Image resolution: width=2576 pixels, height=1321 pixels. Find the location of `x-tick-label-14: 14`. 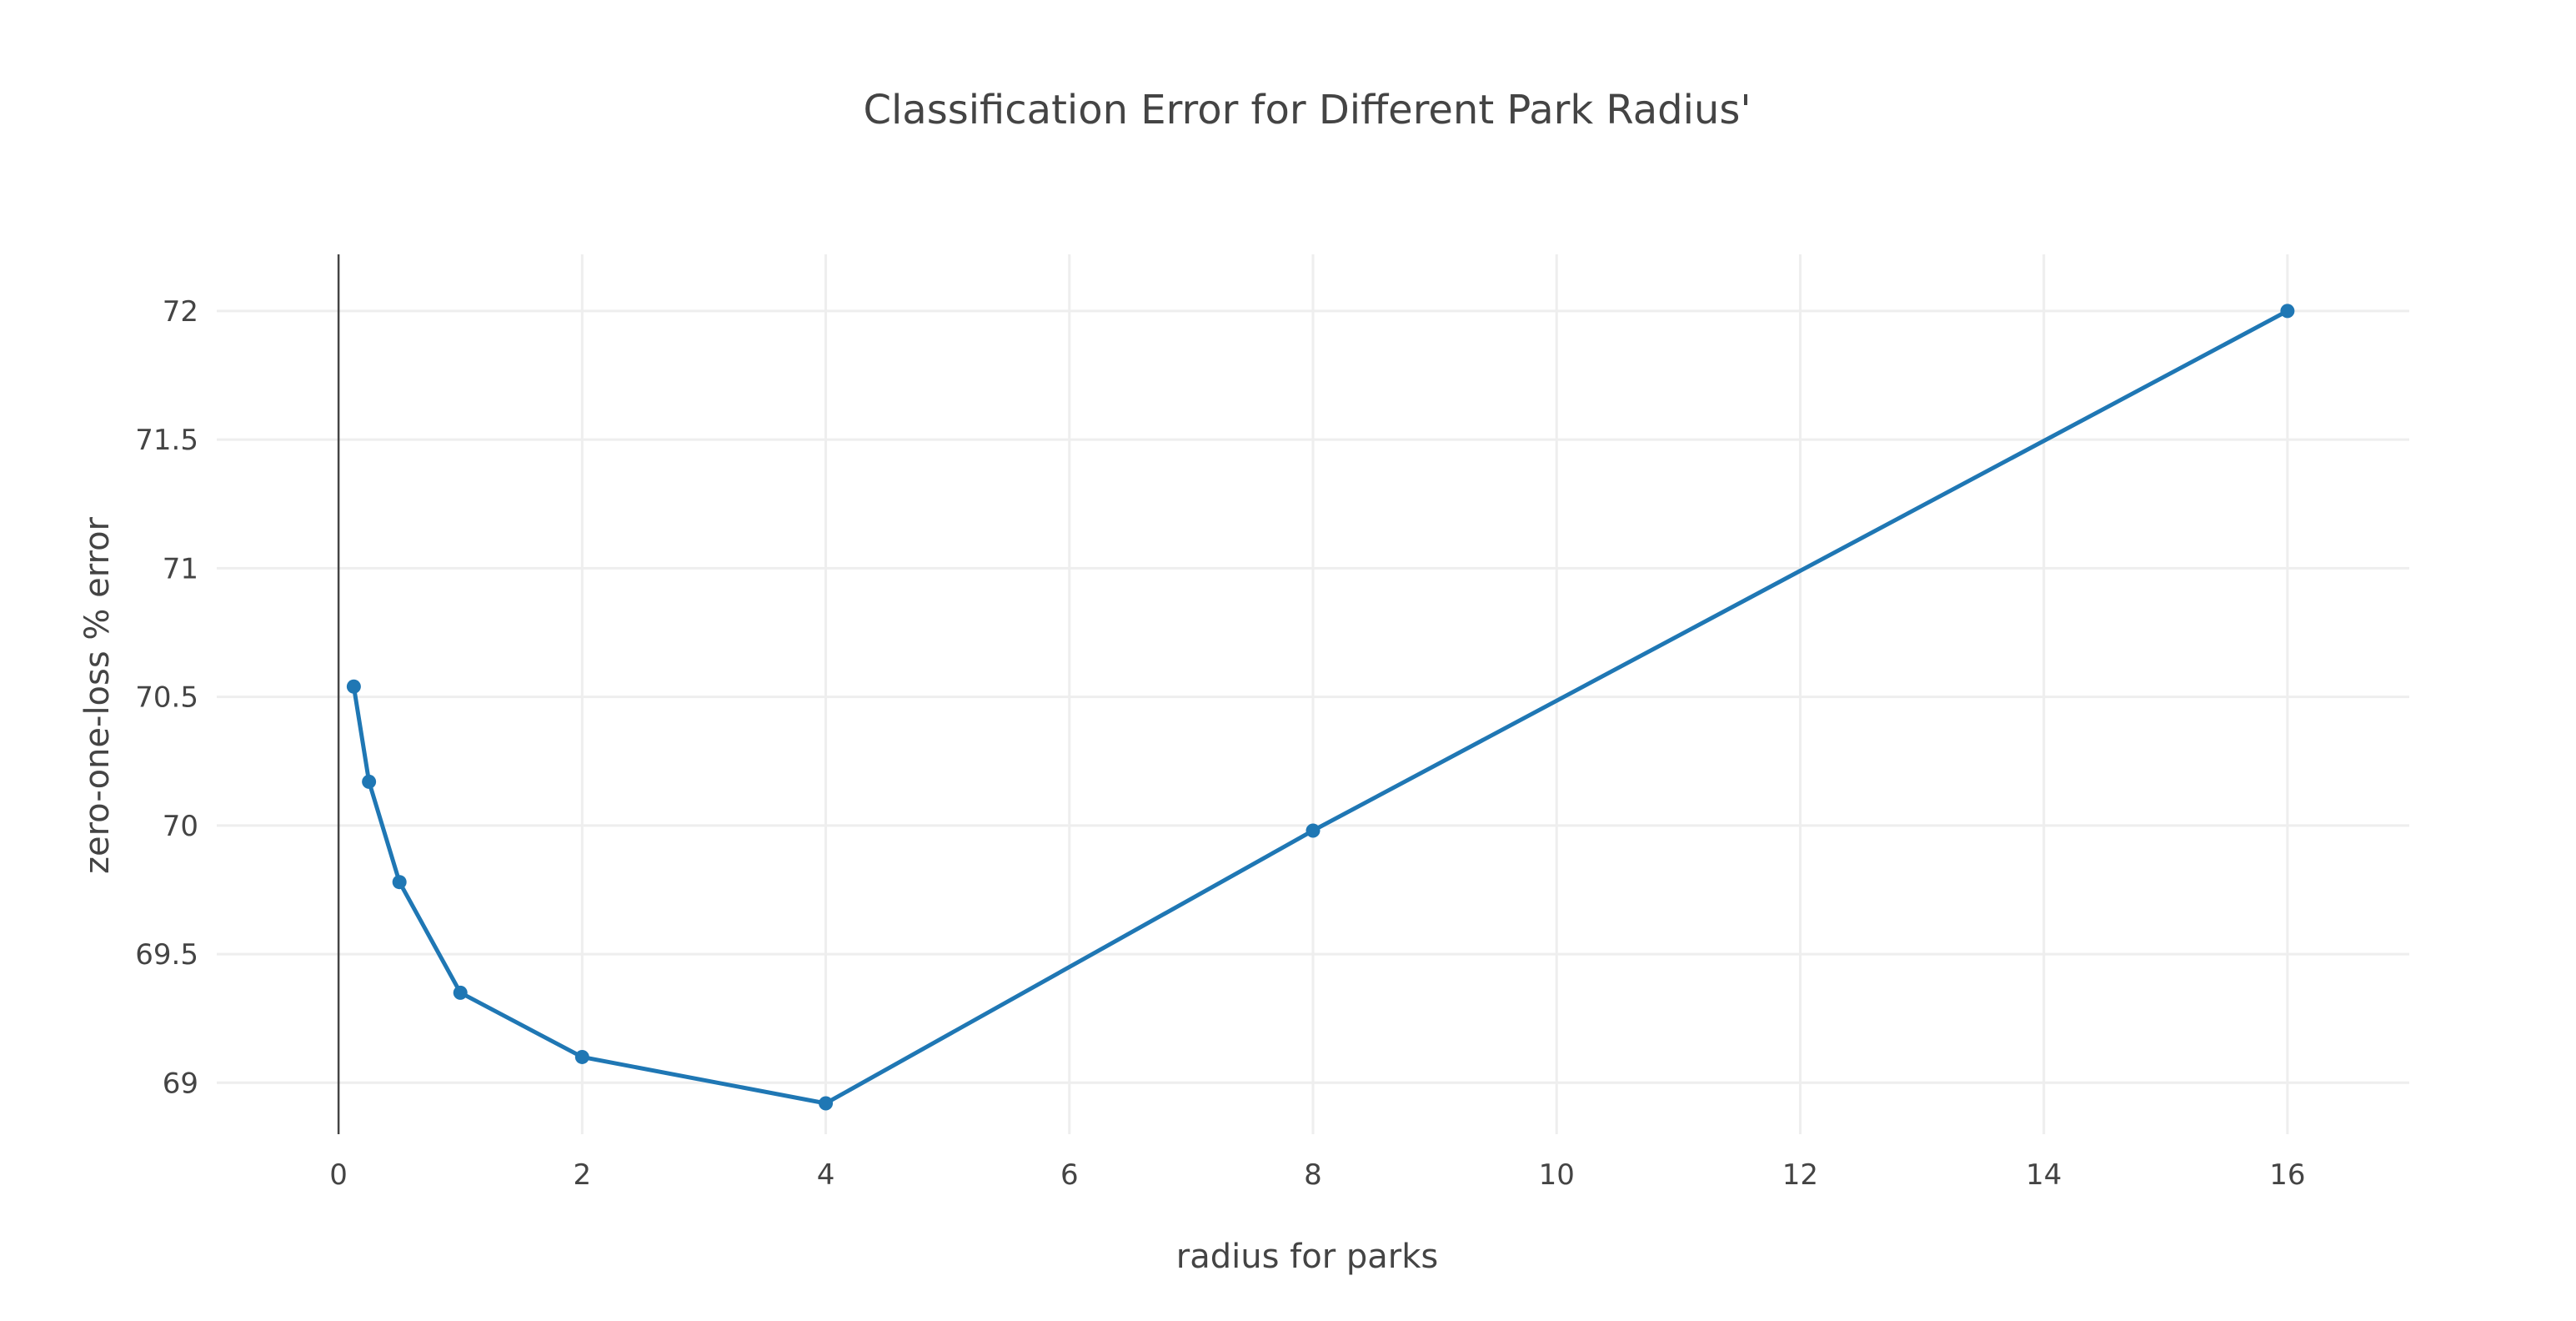

x-tick-label-14: 14 is located at coordinates (2044, 1175).